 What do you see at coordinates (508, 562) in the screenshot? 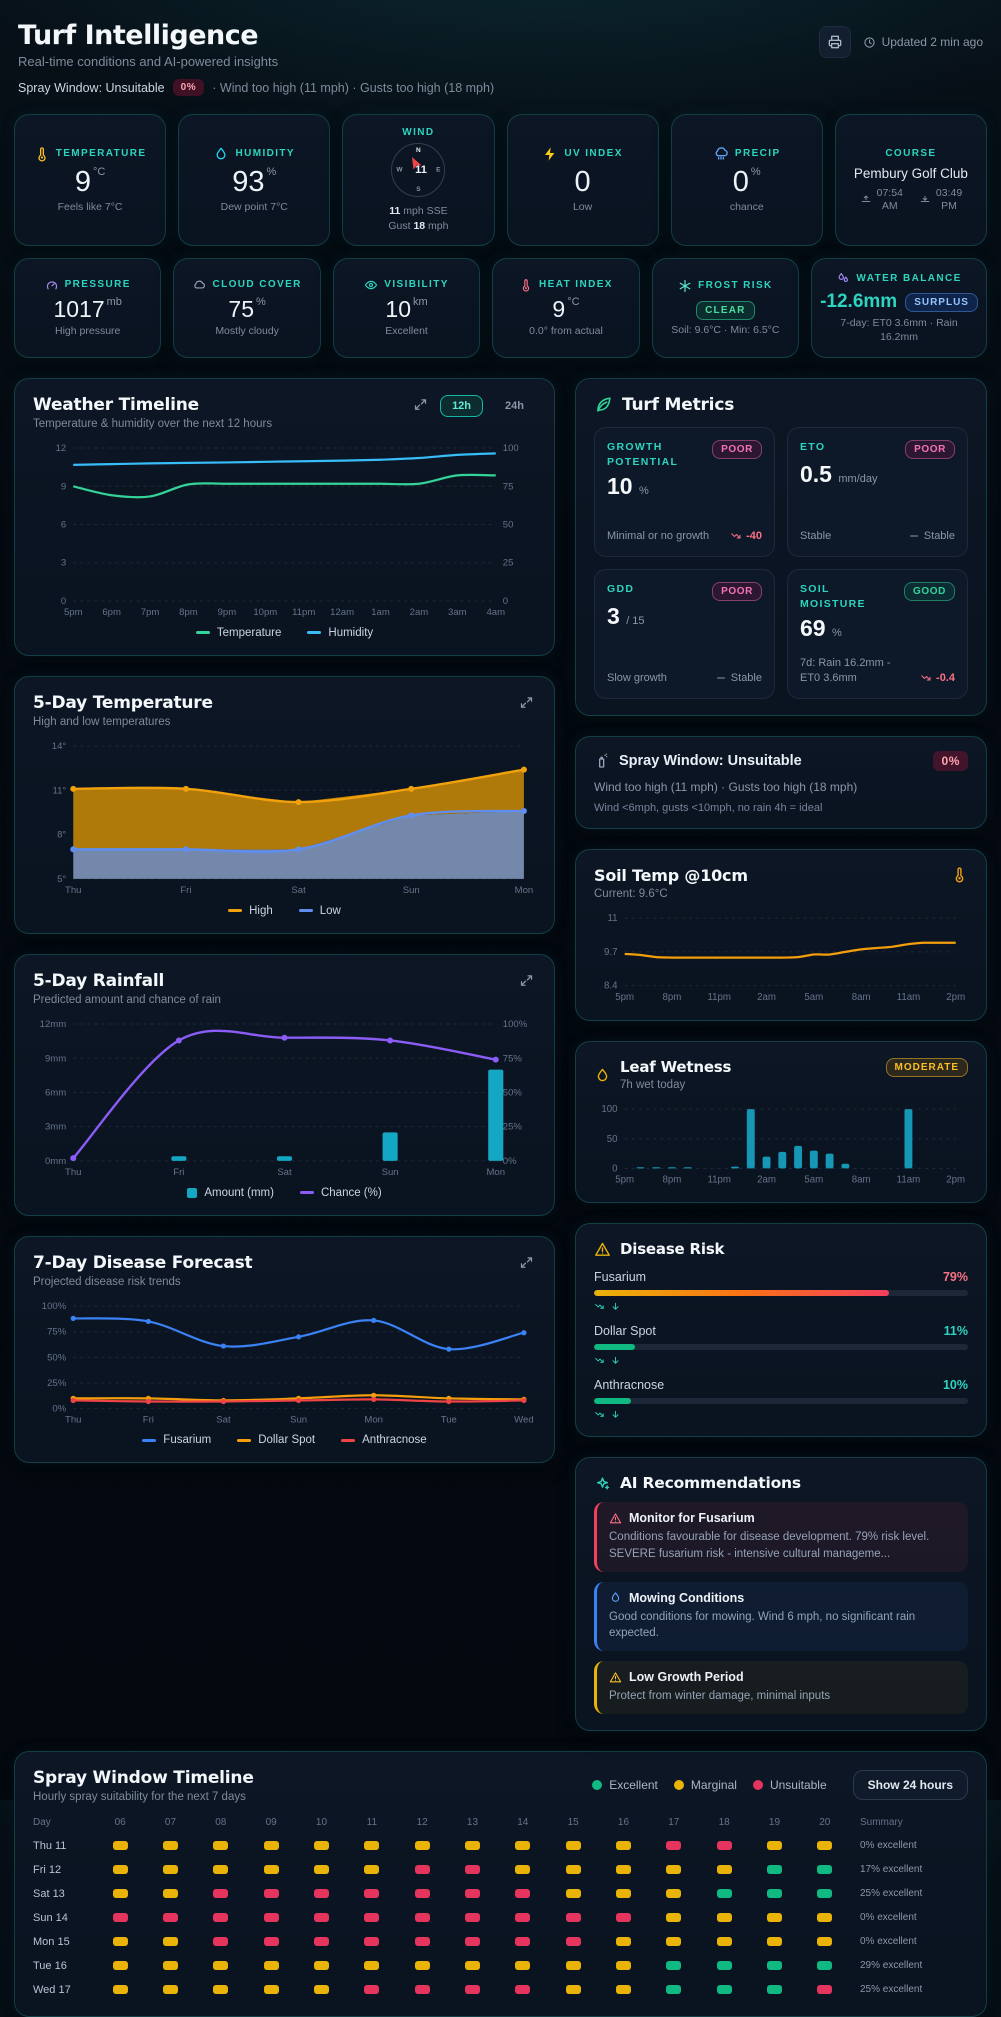
I see `svg-text: 25` at bounding box center [508, 562].